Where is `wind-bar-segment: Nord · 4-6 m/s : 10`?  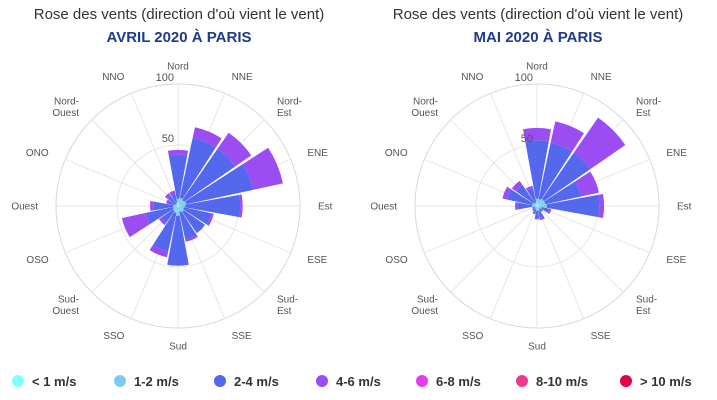 wind-bar-segment: Nord · 4-6 m/s : 10 is located at coordinates (537, 134).